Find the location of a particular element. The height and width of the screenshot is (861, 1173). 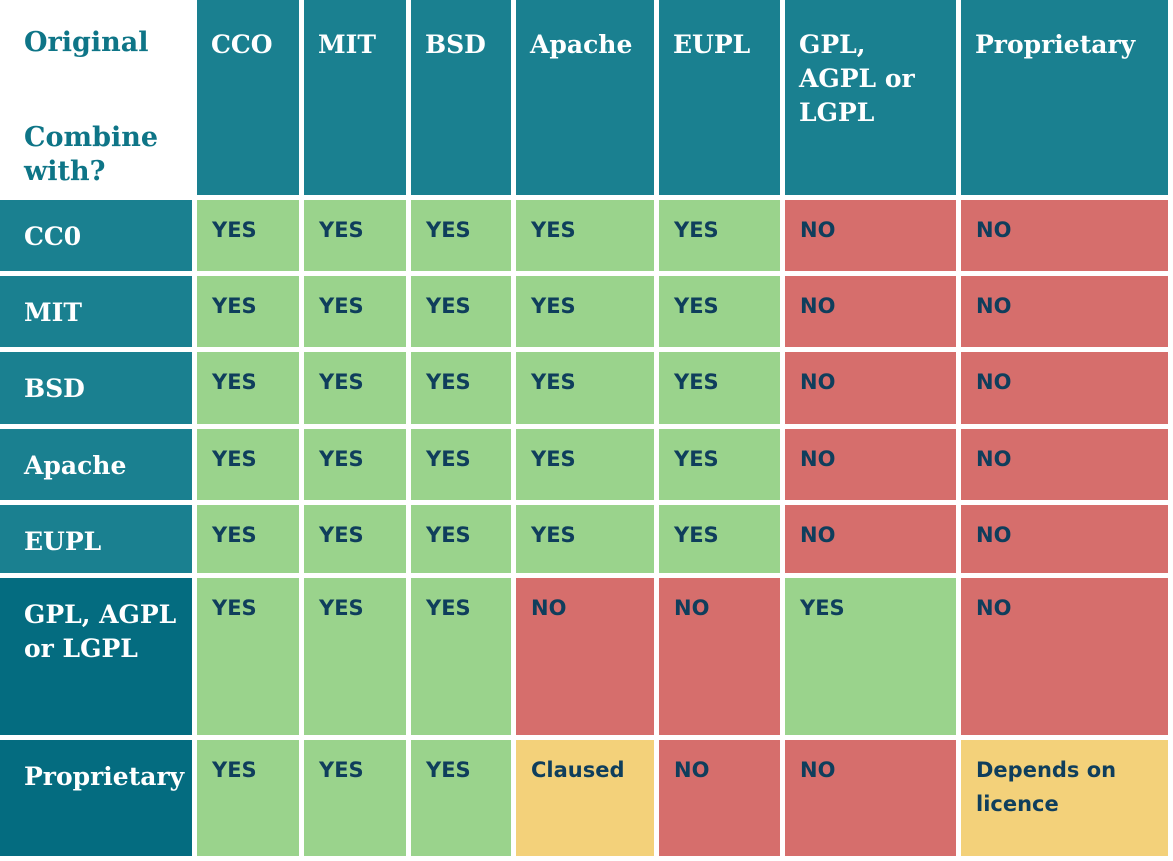

row-header: Proprietary is located at coordinates (98, 800).